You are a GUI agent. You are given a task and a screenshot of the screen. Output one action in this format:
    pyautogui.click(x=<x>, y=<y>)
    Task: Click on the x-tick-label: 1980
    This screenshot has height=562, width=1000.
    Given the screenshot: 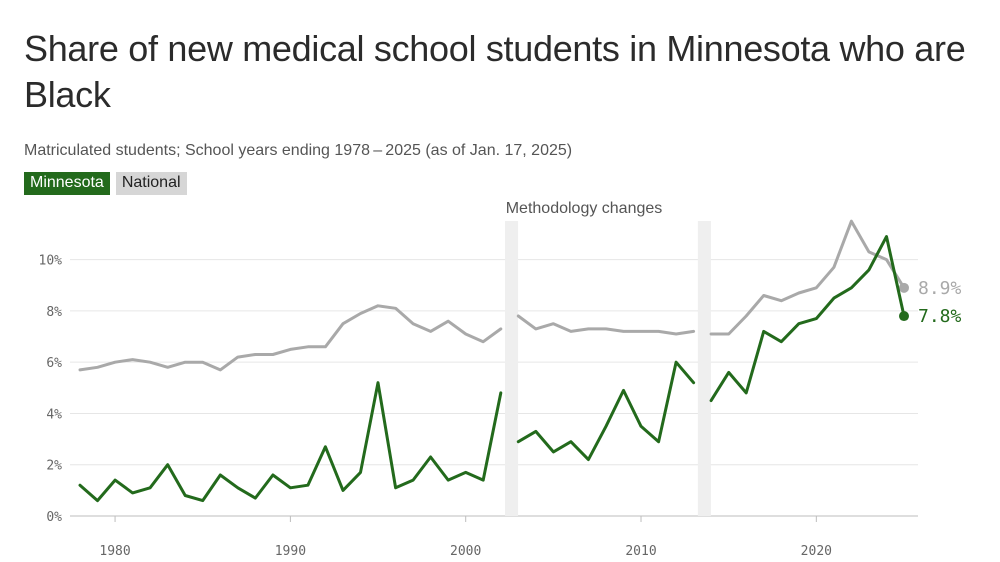 What is the action you would take?
    pyautogui.click(x=114, y=551)
    